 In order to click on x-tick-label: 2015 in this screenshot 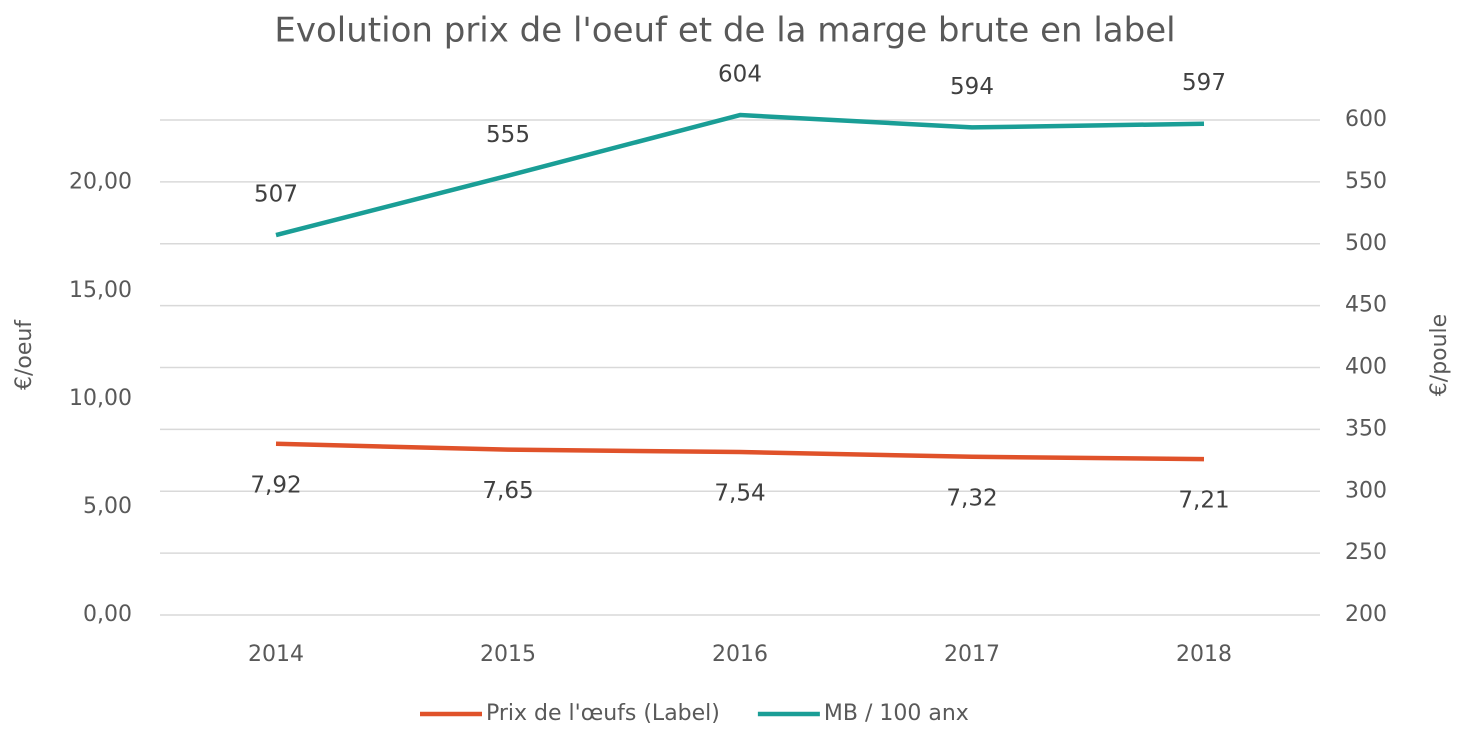, I will do `click(508, 654)`.